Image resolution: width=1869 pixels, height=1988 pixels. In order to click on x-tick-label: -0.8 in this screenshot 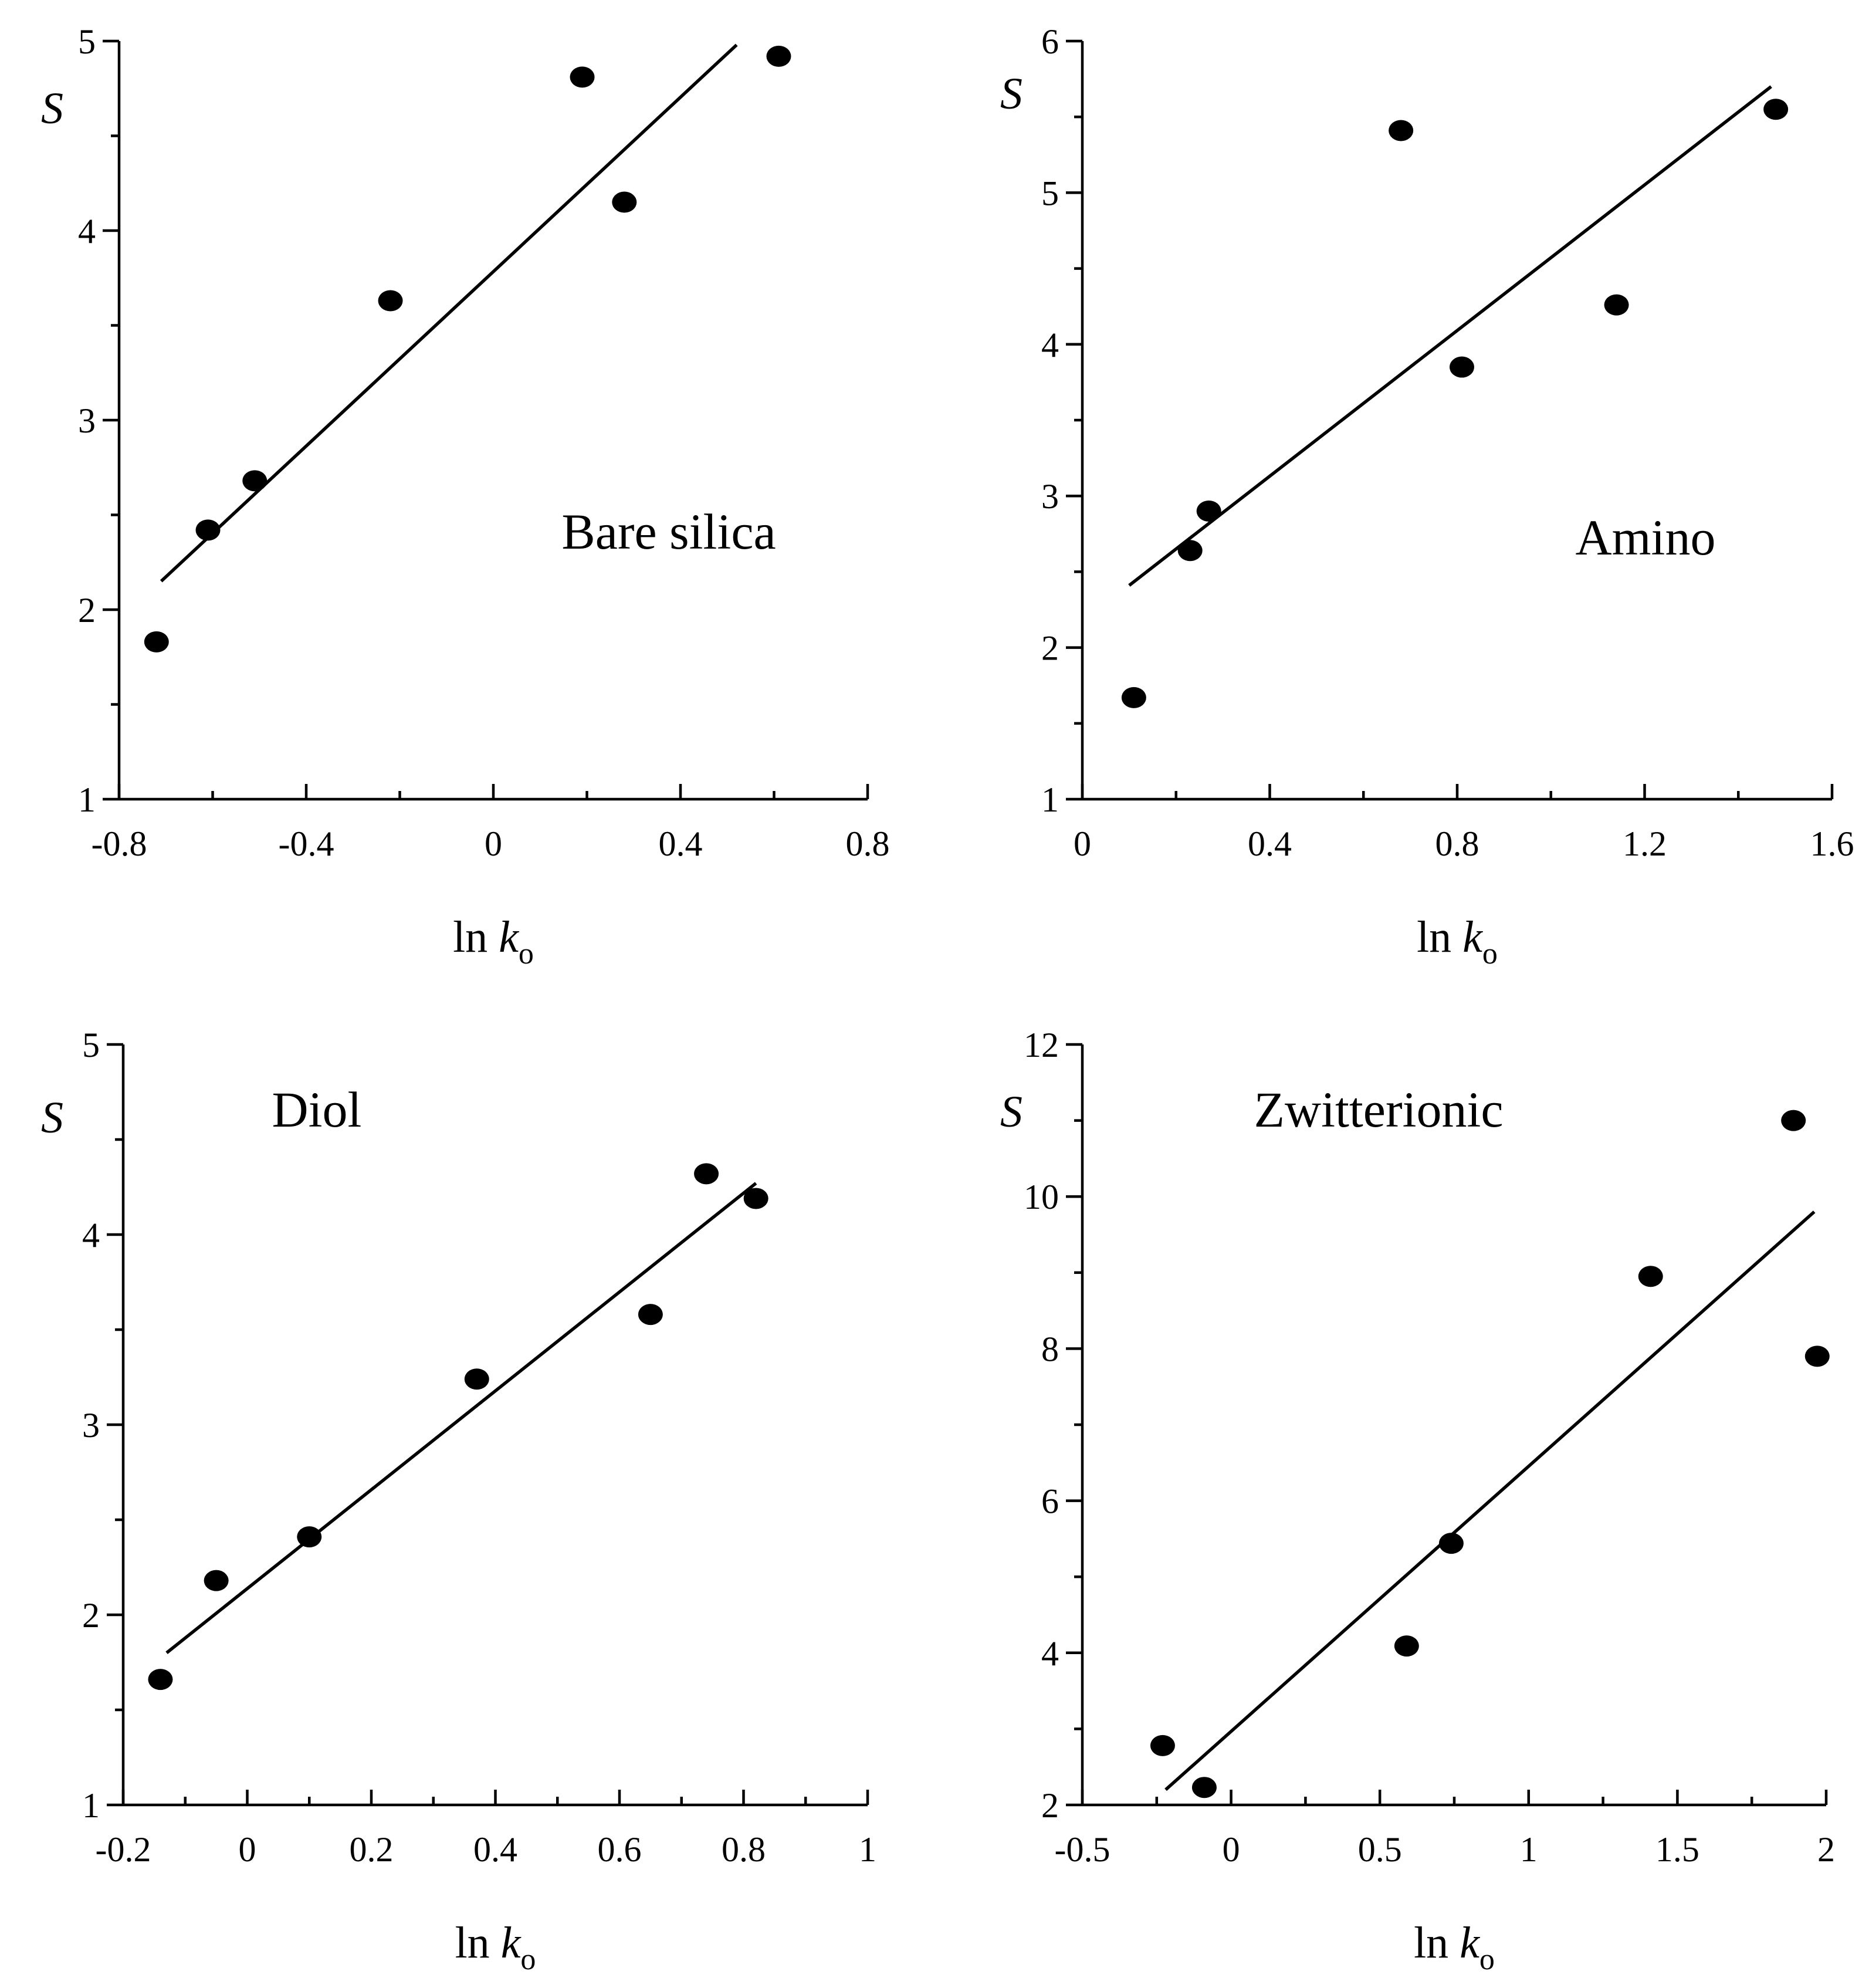, I will do `click(119, 844)`.